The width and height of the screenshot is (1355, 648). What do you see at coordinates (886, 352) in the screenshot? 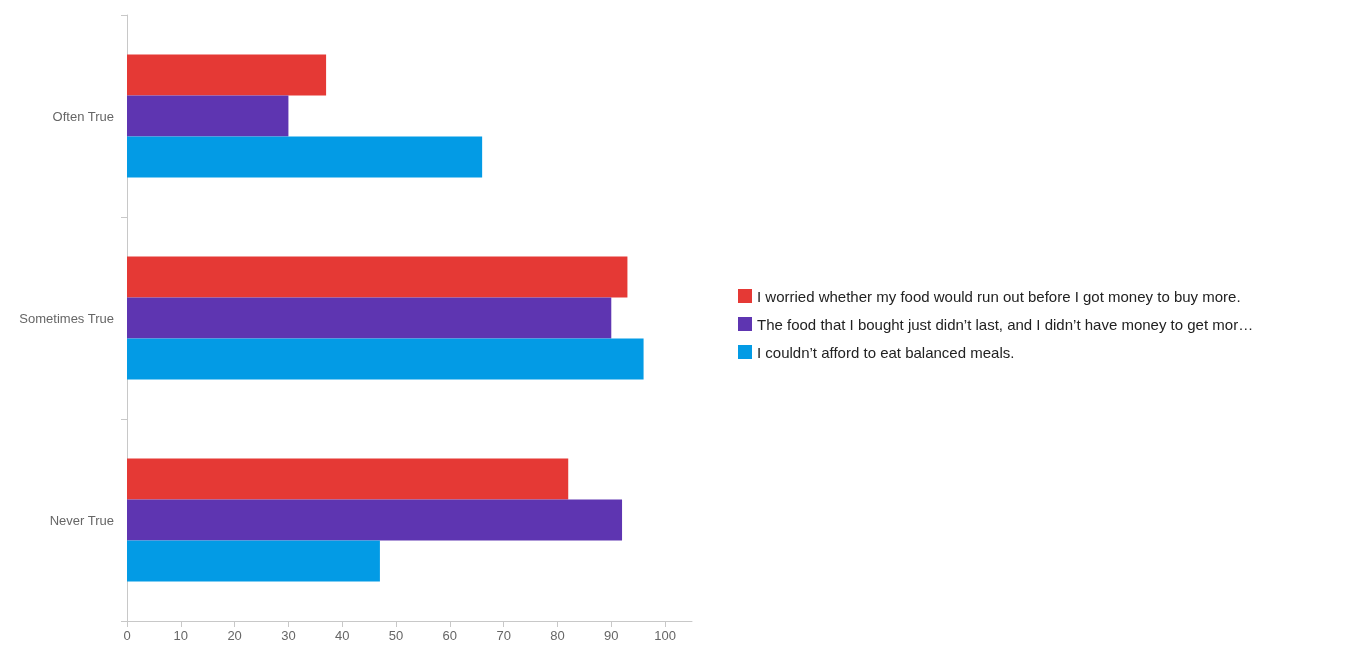
I see `legend-label: I couldn’t afford to eat balanced meals.` at bounding box center [886, 352].